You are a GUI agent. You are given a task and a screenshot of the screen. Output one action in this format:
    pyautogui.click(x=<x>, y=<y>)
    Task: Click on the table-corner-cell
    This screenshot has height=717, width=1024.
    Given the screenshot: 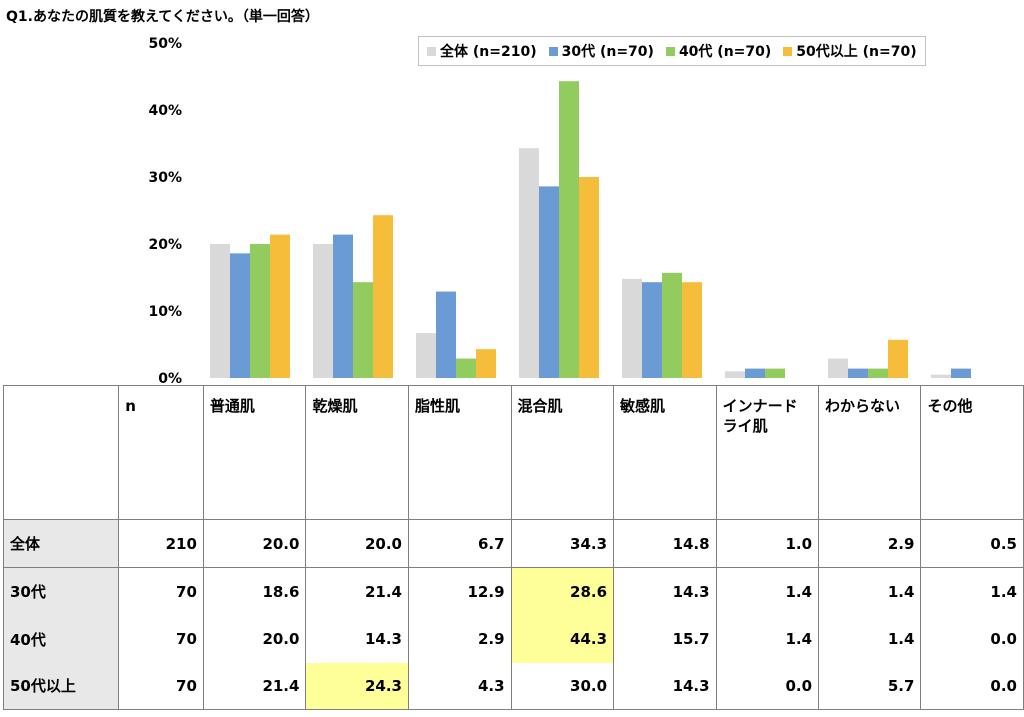 What is the action you would take?
    pyautogui.click(x=61, y=452)
    